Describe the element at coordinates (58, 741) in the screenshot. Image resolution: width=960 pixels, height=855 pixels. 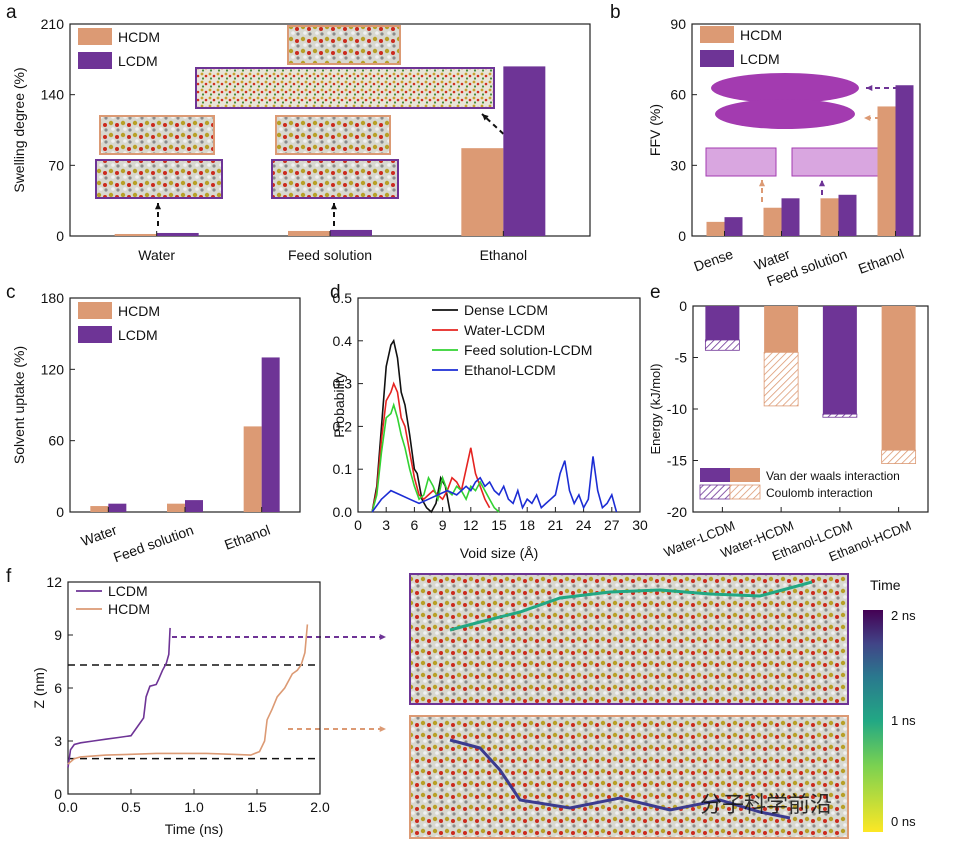
I see `panel-f-ytick-label: 3` at that location.